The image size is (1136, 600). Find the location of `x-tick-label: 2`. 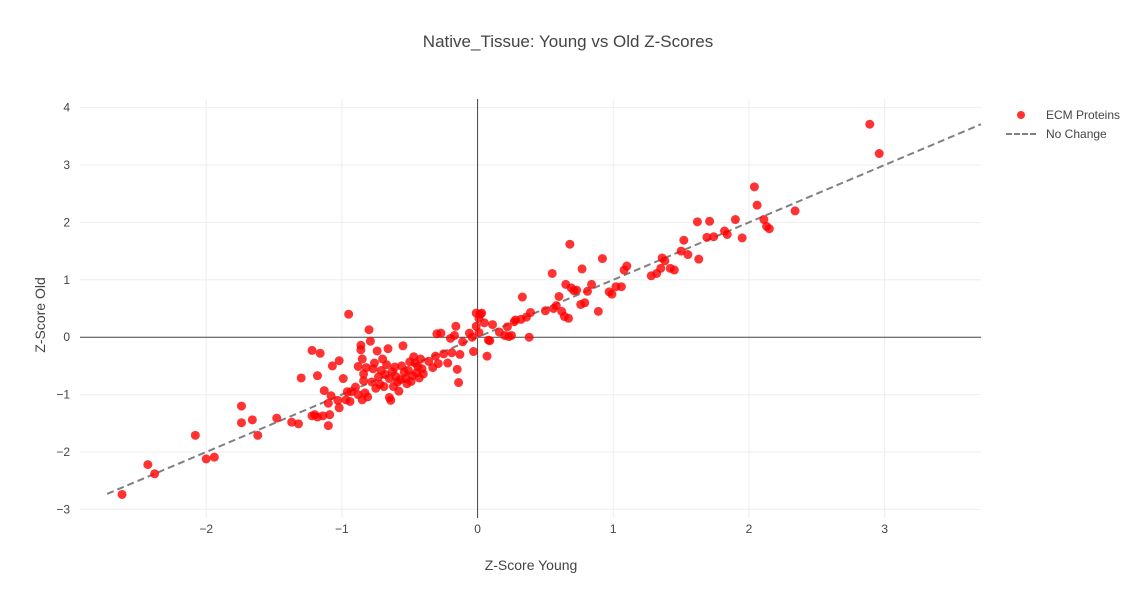

x-tick-label: 2 is located at coordinates (749, 529).